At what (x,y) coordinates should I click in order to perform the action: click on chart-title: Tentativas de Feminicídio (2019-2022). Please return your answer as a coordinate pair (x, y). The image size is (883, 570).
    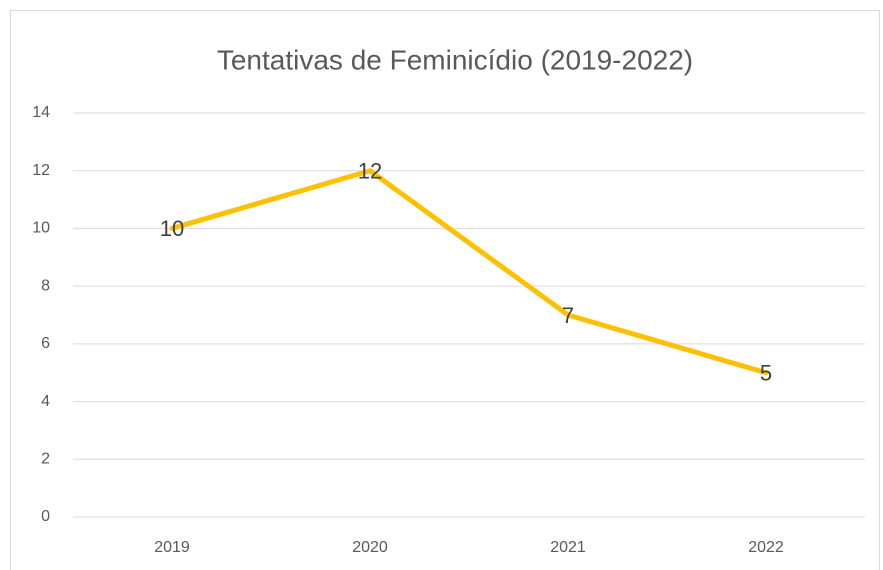
    Looking at the image, I should click on (455, 59).